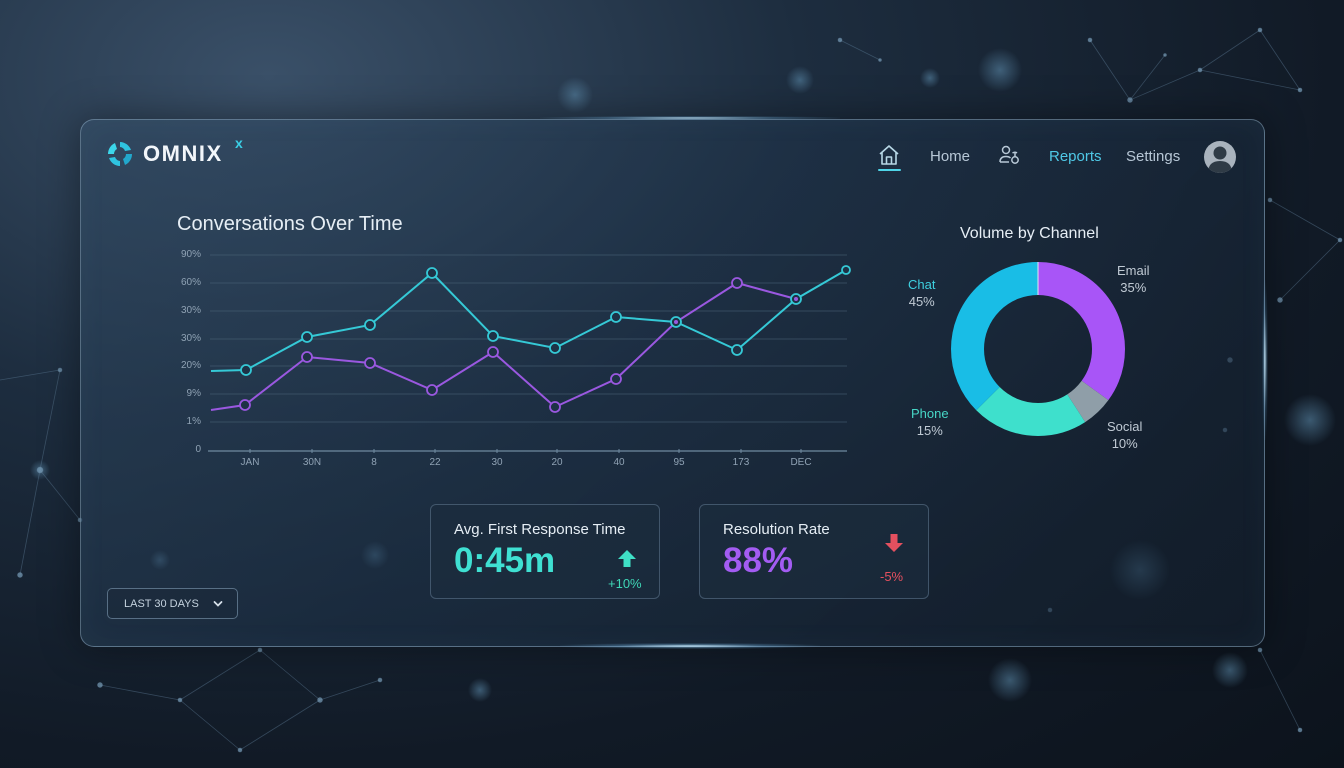 The image size is (1344, 768). I want to click on app-logo: OMNIX x, so click(175, 151).